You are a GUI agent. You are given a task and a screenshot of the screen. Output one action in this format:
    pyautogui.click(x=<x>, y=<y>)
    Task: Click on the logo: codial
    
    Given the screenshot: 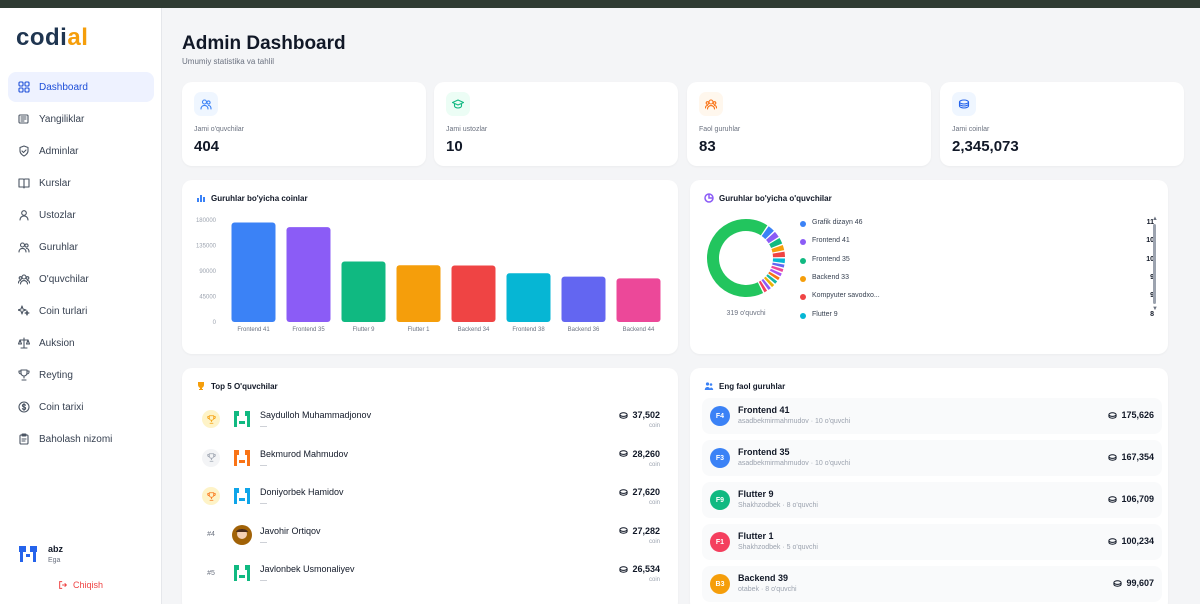 What is the action you would take?
    pyautogui.click(x=52, y=37)
    